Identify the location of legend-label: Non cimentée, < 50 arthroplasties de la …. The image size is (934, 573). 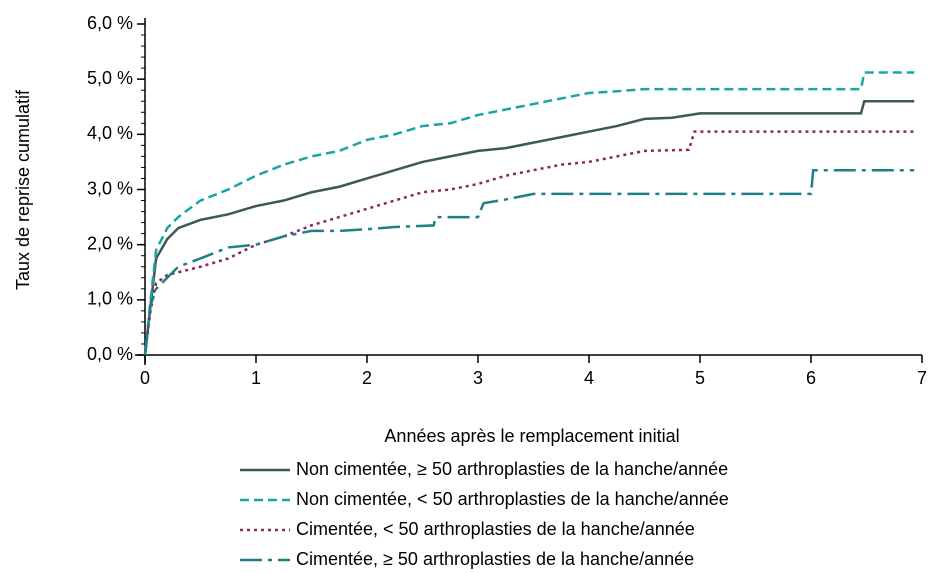
(512, 499).